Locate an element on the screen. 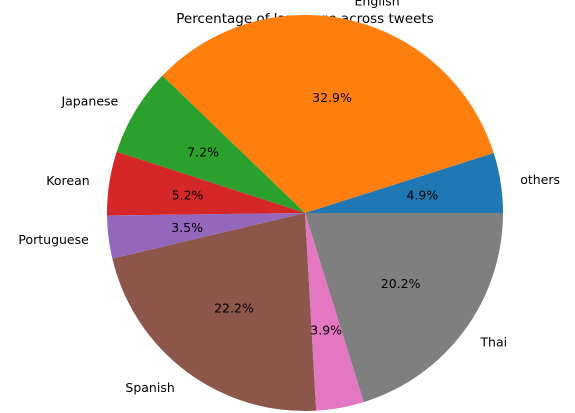 The width and height of the screenshot is (575, 413). pie-percent-english: 32.9% is located at coordinates (332, 97).